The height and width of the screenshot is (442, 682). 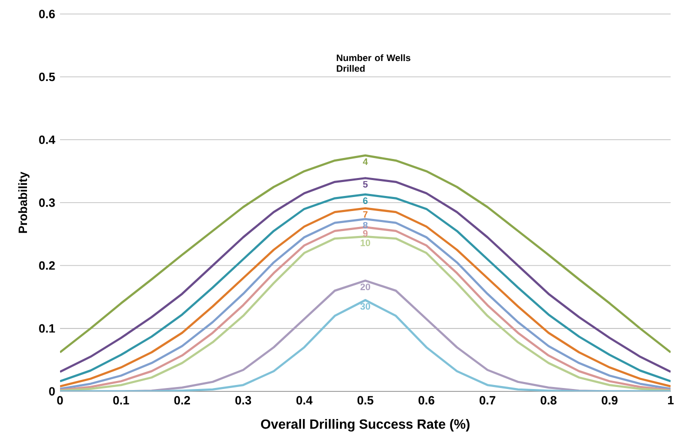 I want to click on x-tick-label: 0.8, so click(x=548, y=400).